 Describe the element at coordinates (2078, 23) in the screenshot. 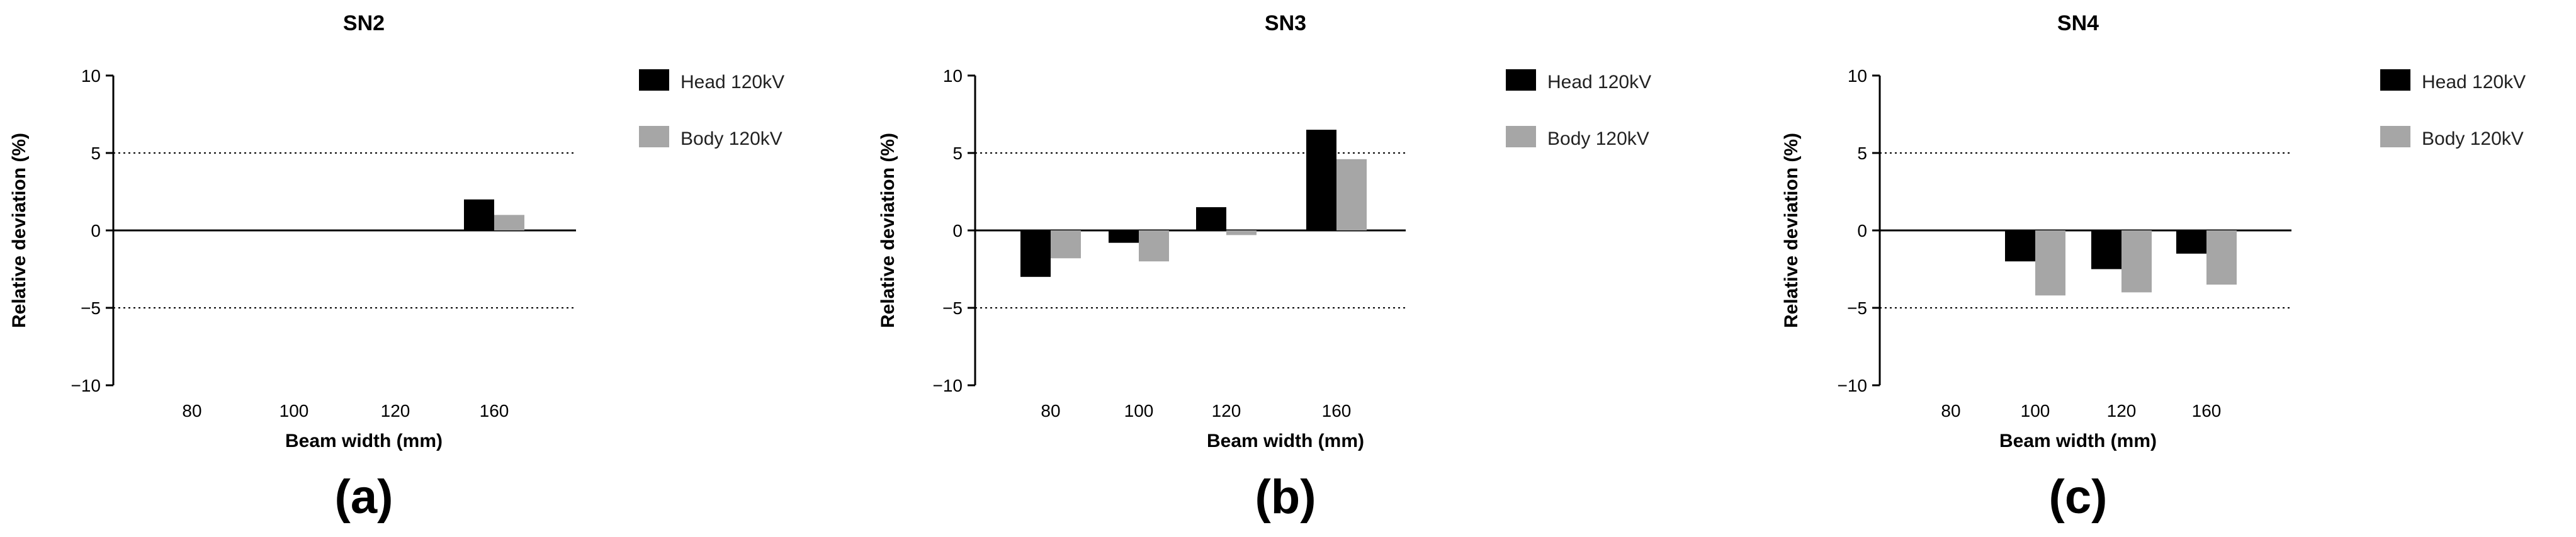

I see `chart-title: SN4` at that location.